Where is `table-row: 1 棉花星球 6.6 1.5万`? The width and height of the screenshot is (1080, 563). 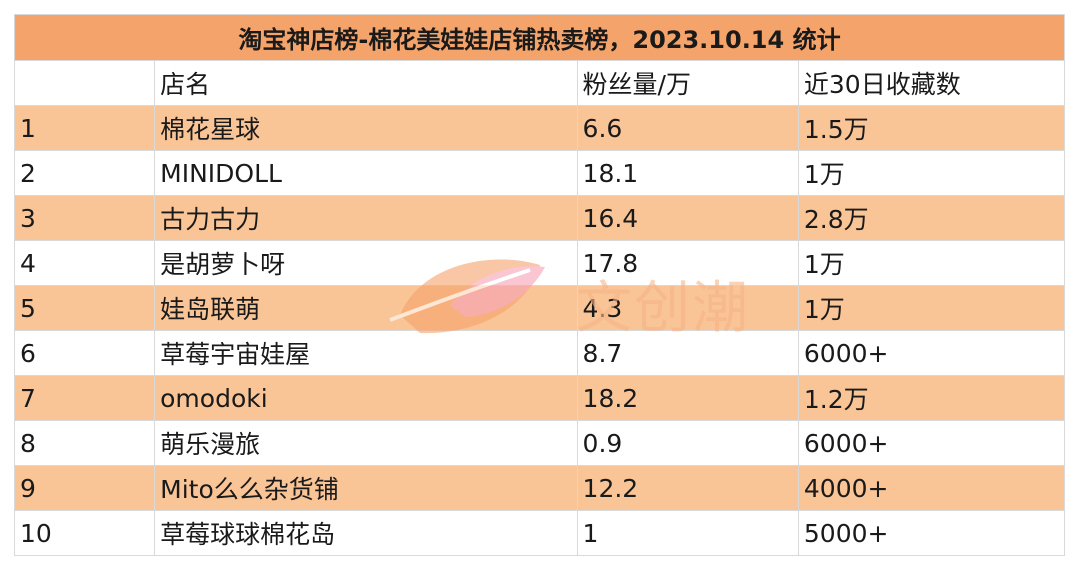 table-row: 1 棉花星球 6.6 1.5万 is located at coordinates (539, 128).